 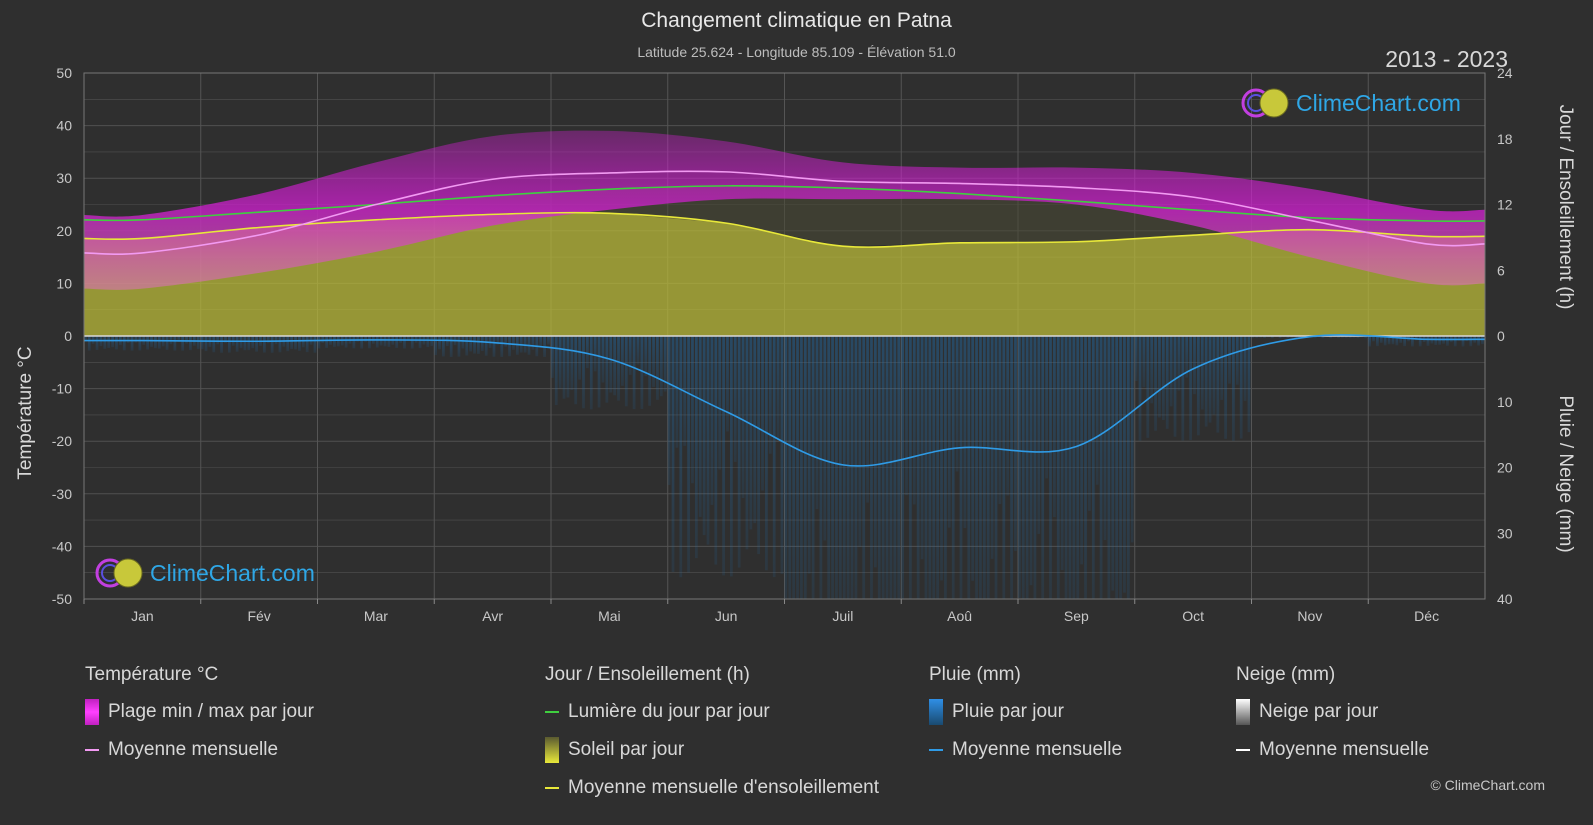 I want to click on left-tick-label: -50, so click(x=62, y=599).